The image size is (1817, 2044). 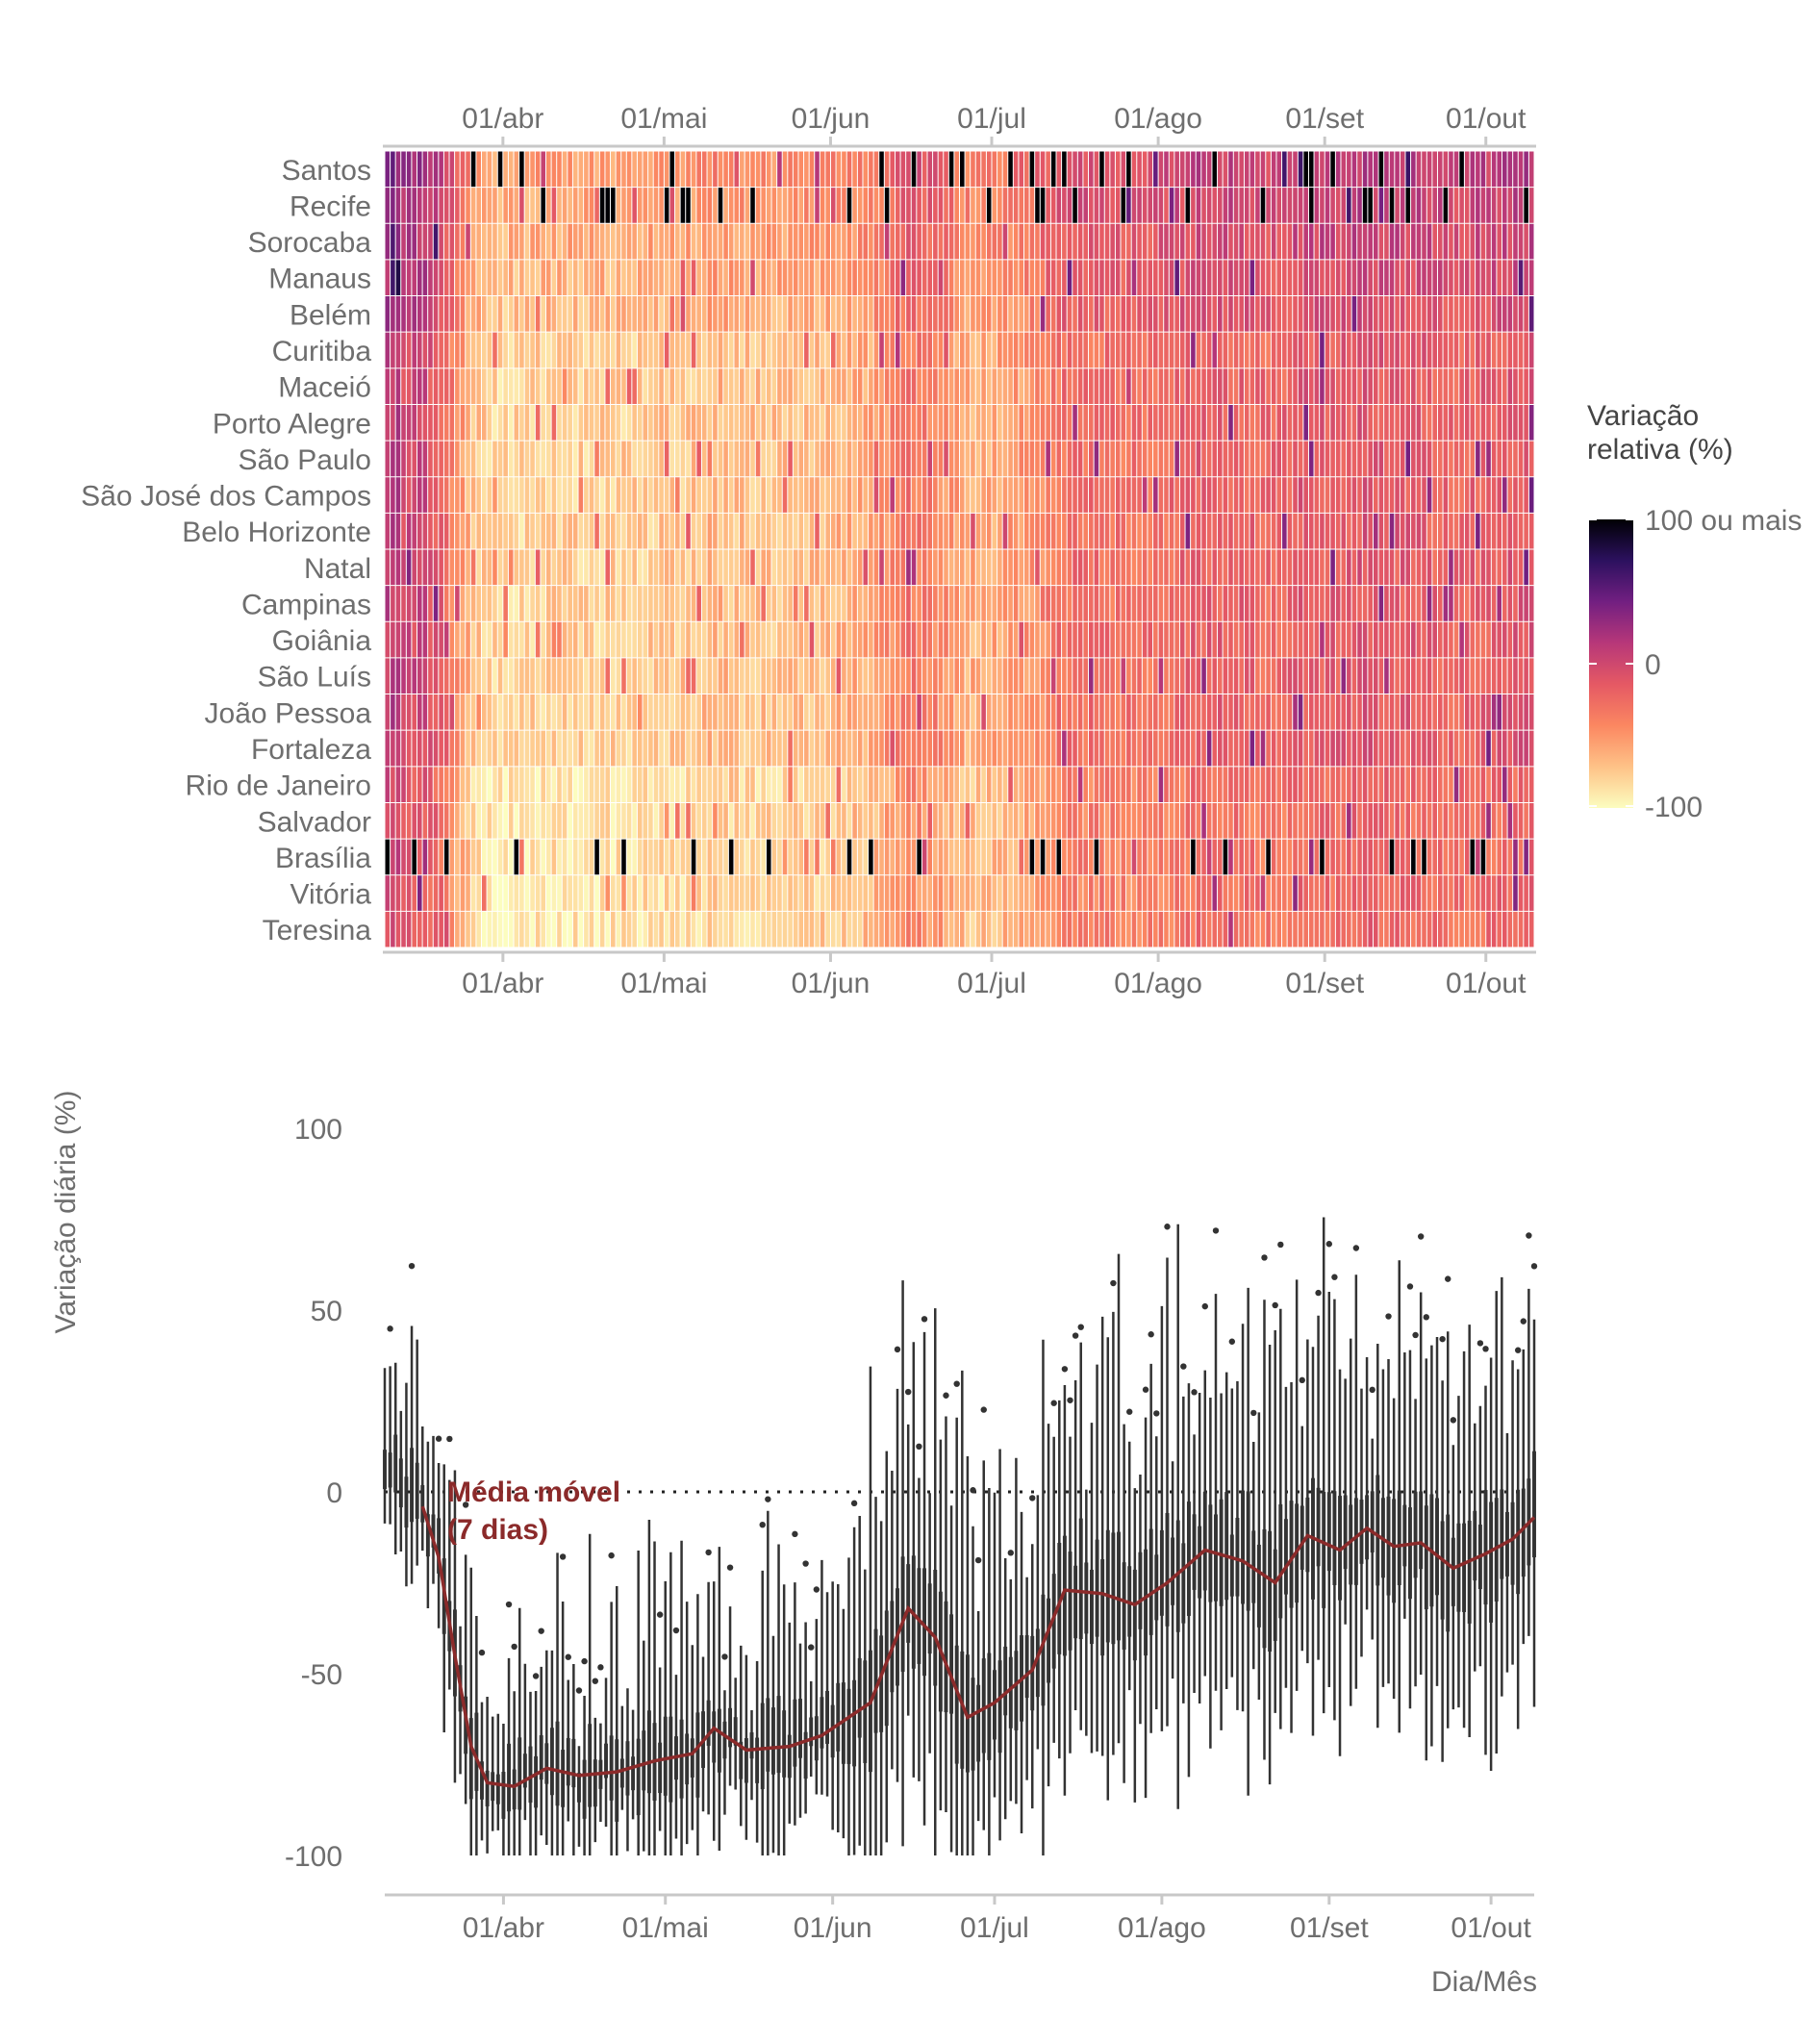 I want to click on heatmap-city-label: Belém, so click(x=330, y=315).